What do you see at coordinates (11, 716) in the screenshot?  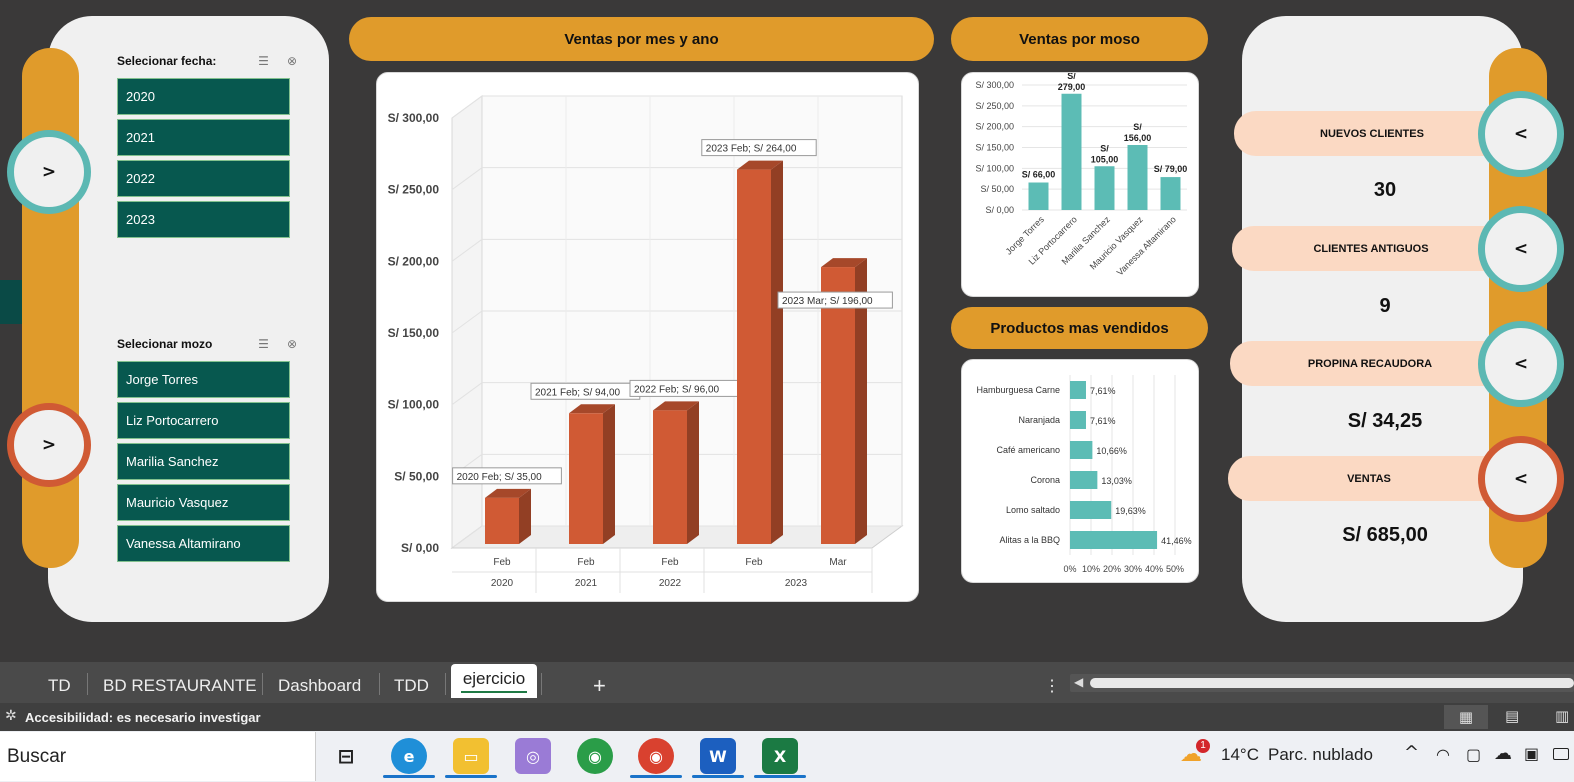 I see `accessibility-icon: ✲` at bounding box center [11, 716].